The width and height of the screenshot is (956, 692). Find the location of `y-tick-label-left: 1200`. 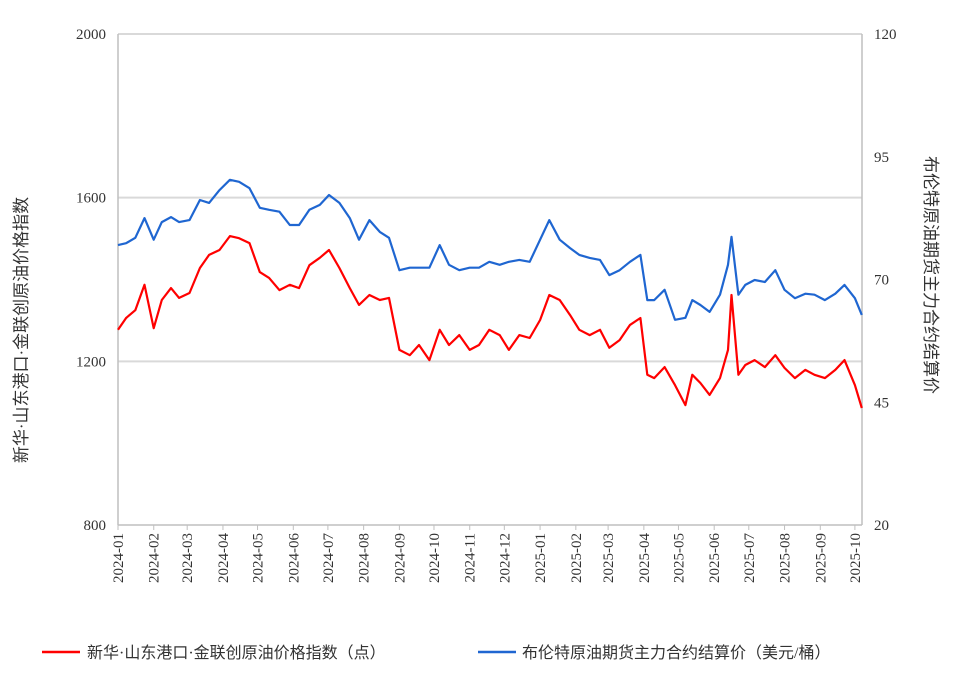

y-tick-label-left: 1200 is located at coordinates (91, 362).